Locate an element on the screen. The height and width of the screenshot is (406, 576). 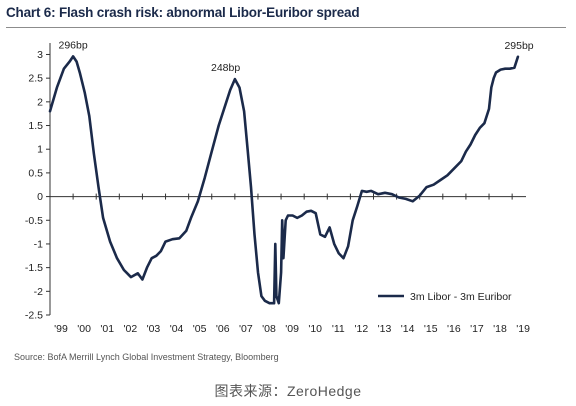
x-tick-label: '04 is located at coordinates (177, 329).